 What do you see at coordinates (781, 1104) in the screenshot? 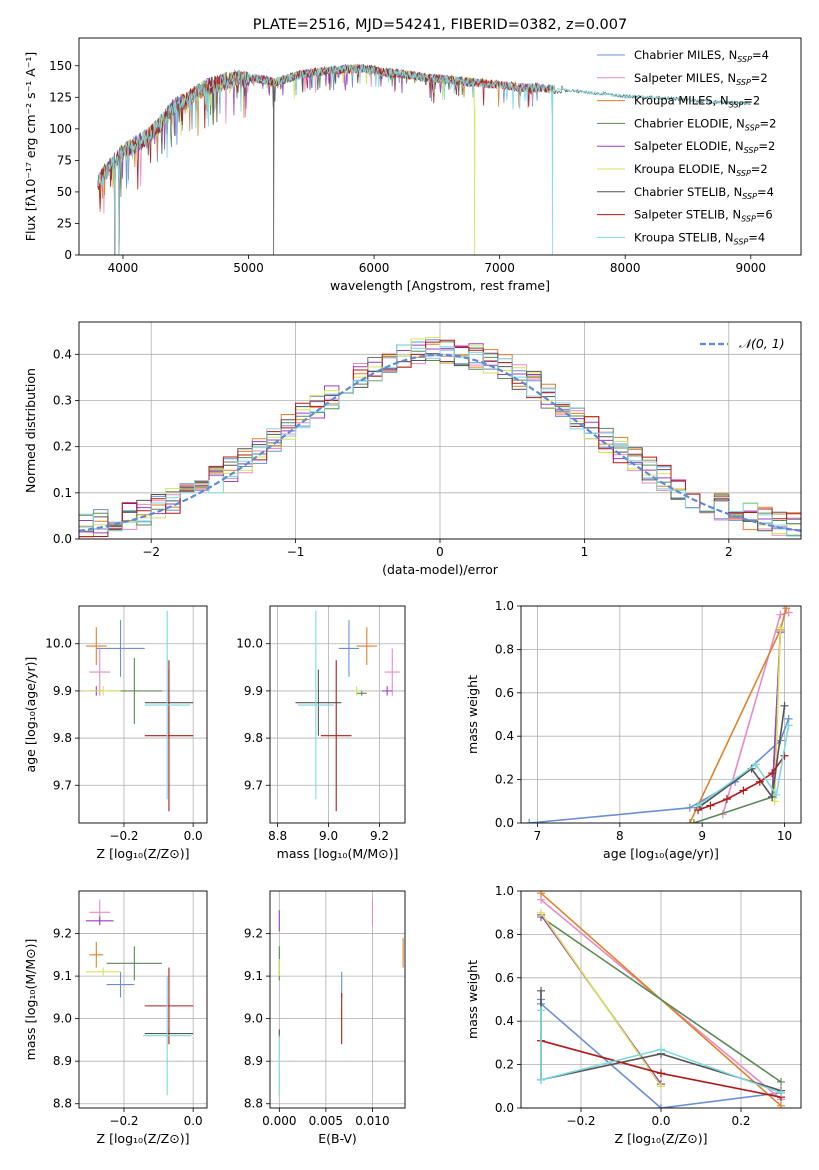
I see `marker-kroupa_miles` at bounding box center [781, 1104].